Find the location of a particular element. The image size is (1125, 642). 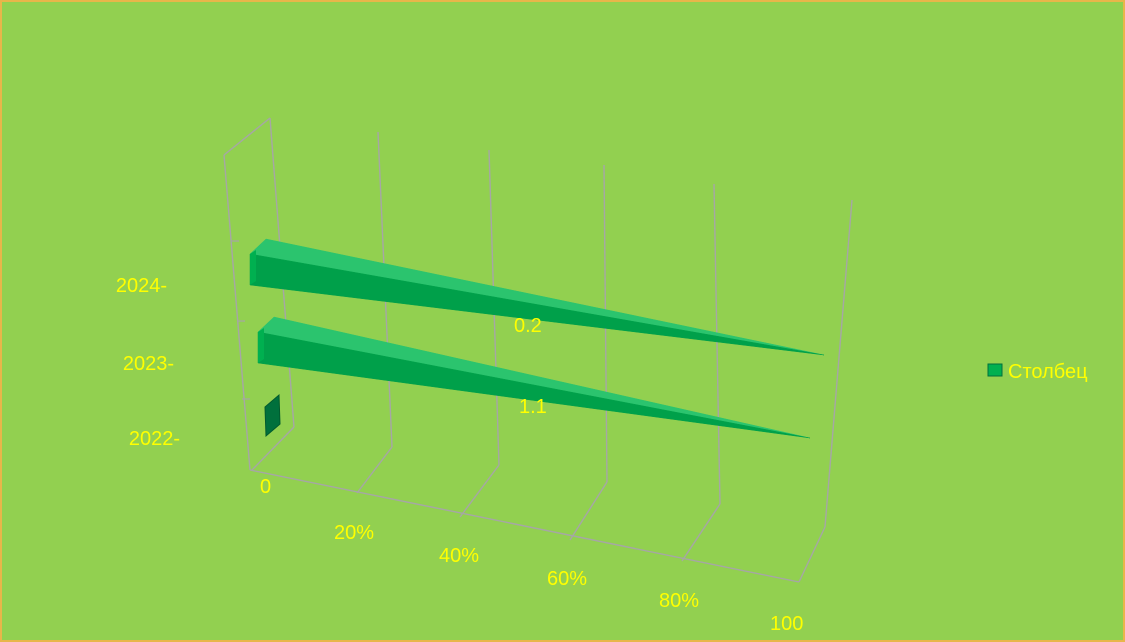

legend-entry-label: Столбец is located at coordinates (1048, 372).